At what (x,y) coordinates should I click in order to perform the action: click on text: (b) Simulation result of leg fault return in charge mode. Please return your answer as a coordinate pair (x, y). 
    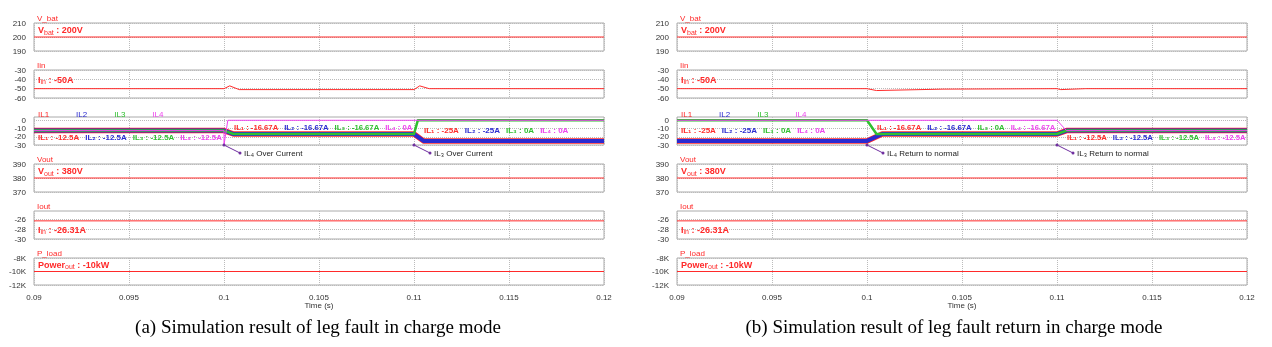
    Looking at the image, I should click on (954, 327).